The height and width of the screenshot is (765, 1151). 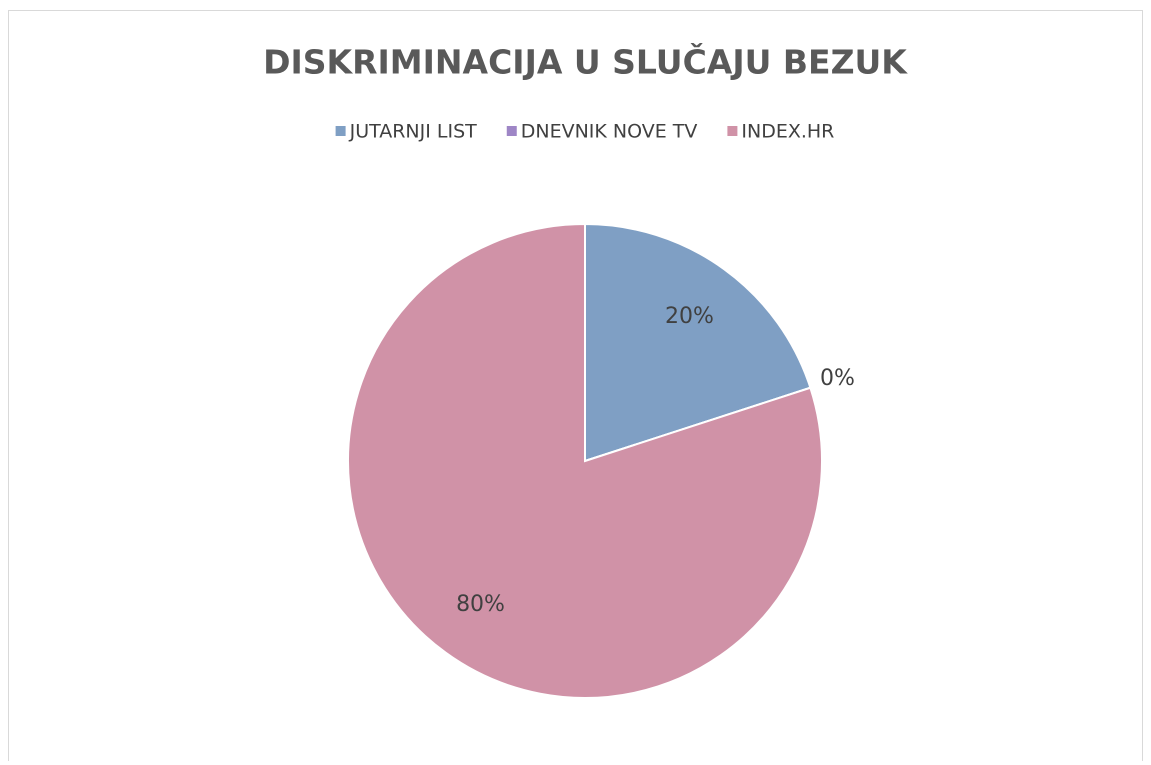 I want to click on legend-label: DNEVNIK NOVE TV, so click(x=609, y=132).